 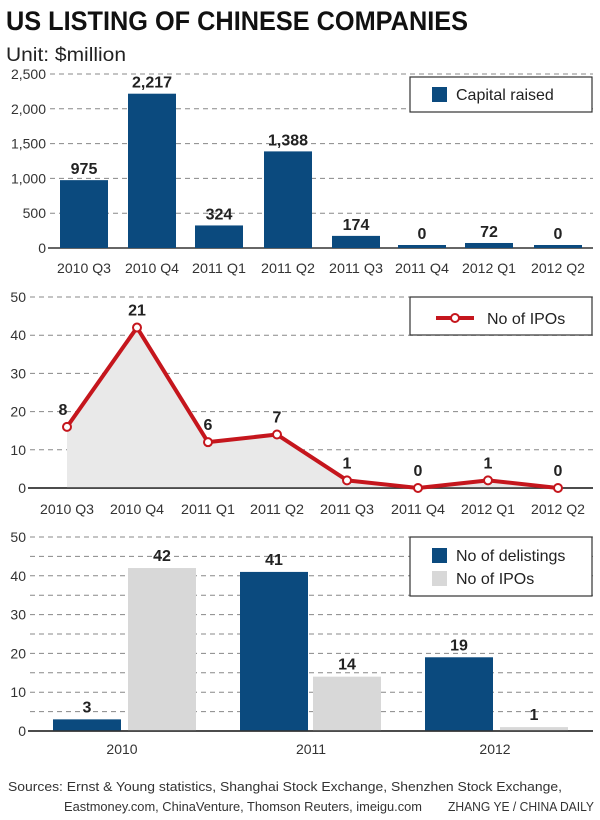 I want to click on credit: ZHANG YE / CHINA DAILY, so click(x=521, y=806).